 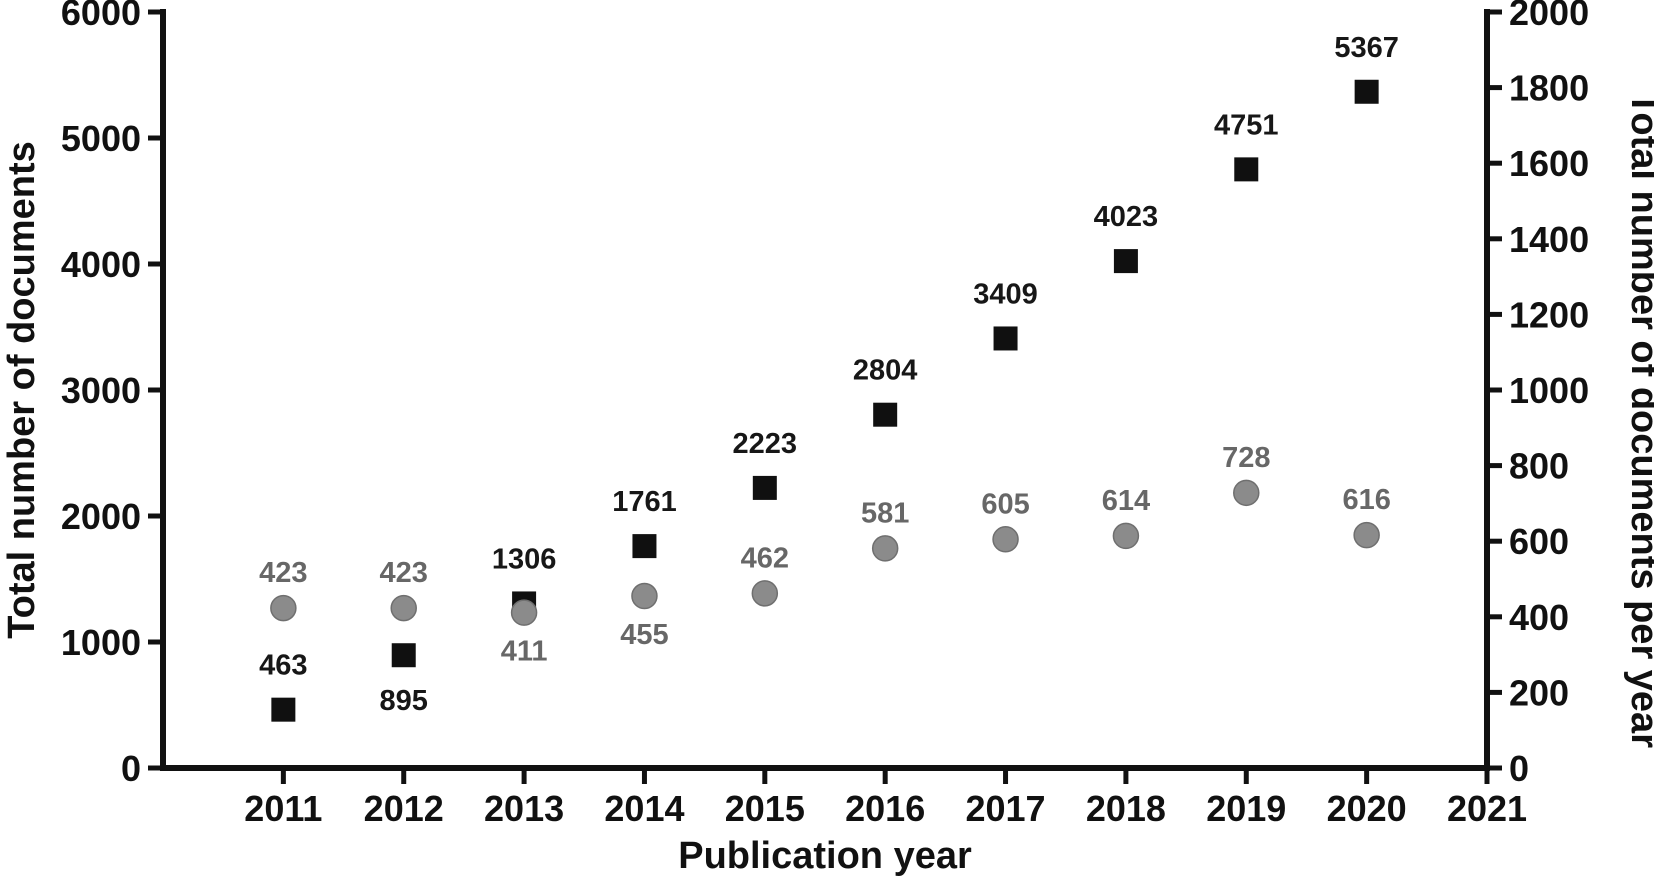 I want to click on x-axis-title: Publication year, so click(x=825, y=856).